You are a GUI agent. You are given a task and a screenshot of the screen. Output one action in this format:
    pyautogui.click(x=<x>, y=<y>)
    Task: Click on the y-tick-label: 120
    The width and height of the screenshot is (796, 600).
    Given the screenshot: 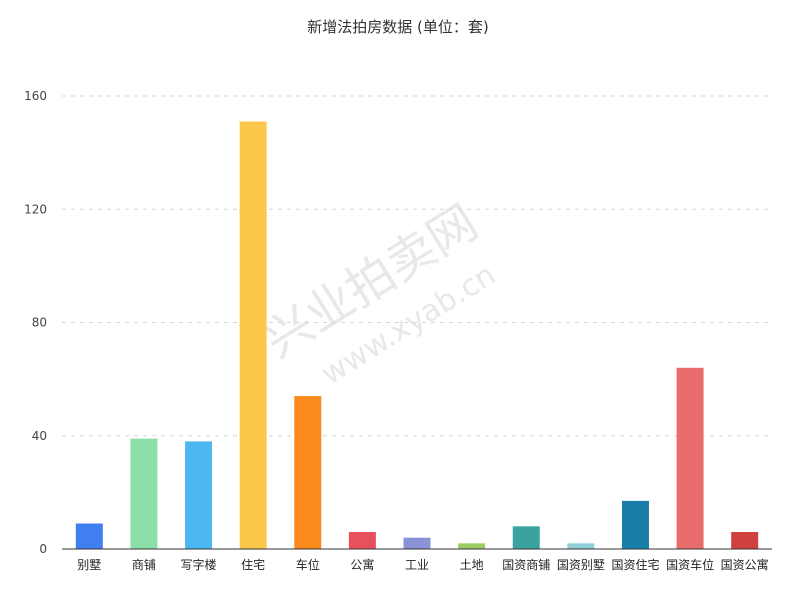 What is the action you would take?
    pyautogui.click(x=35, y=209)
    